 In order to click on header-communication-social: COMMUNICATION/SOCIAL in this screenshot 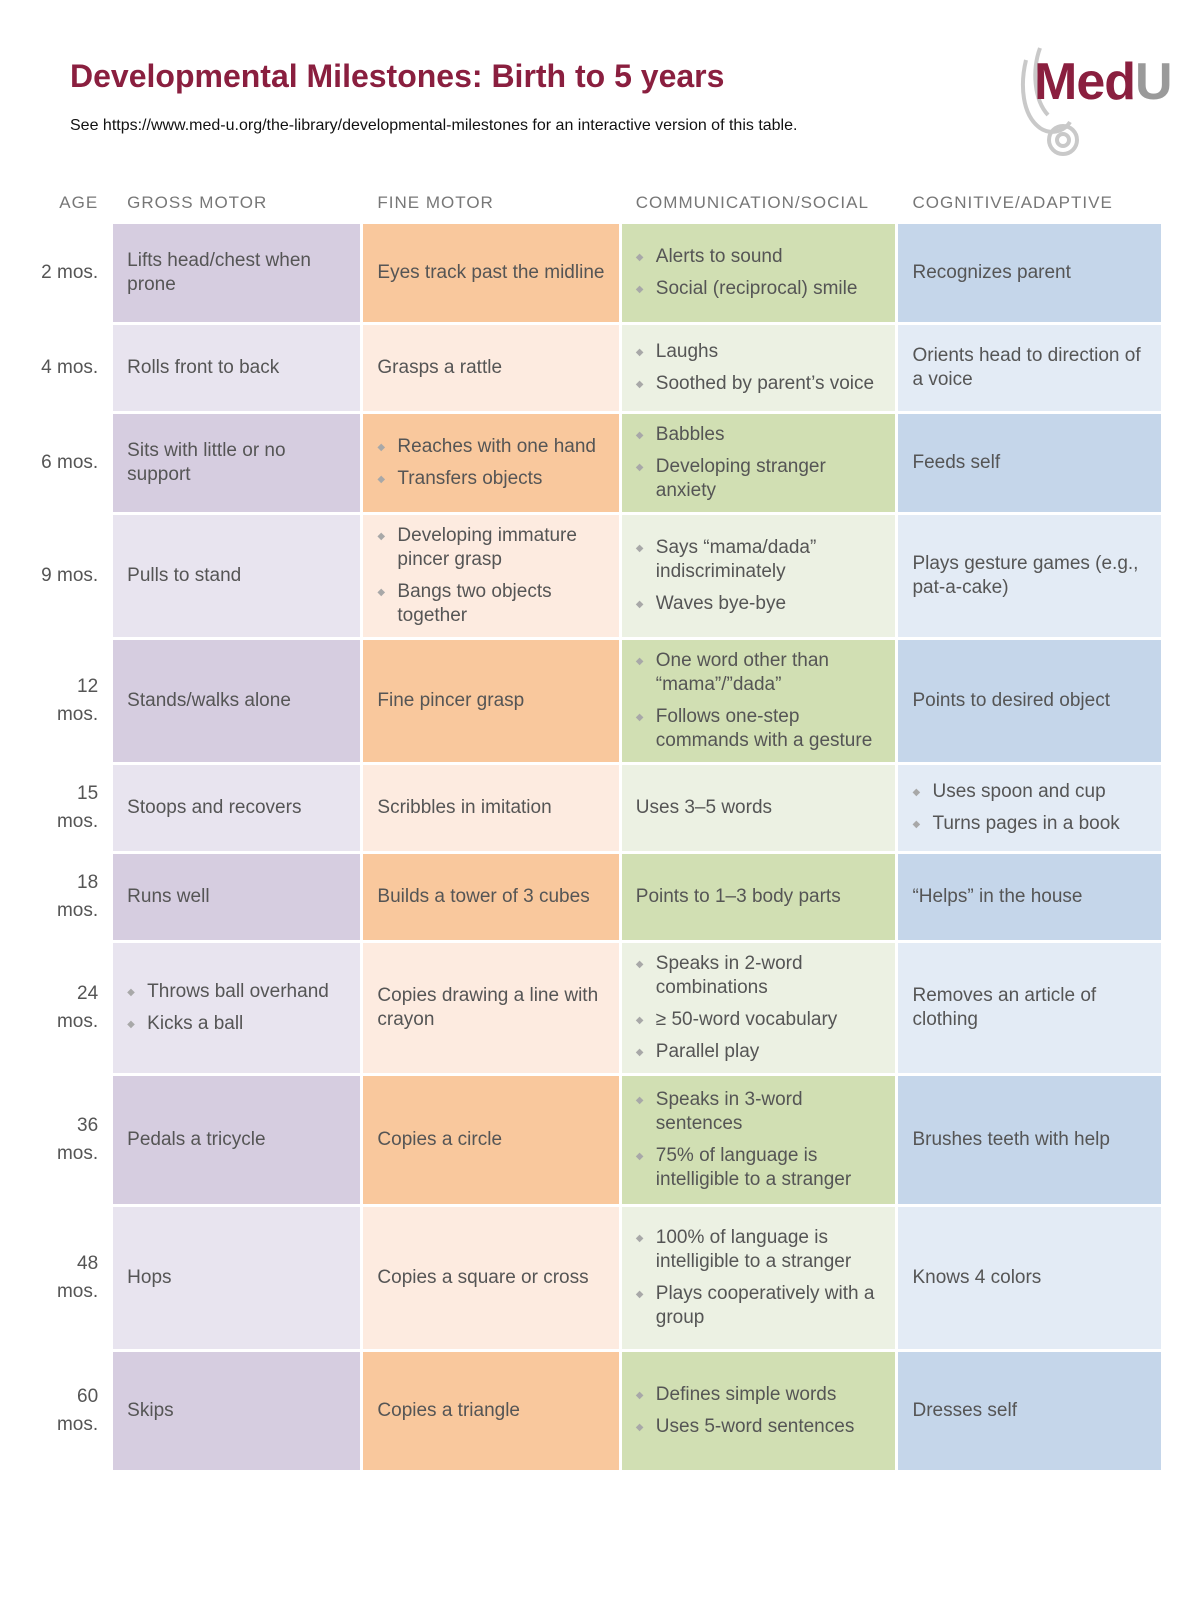, I will do `click(752, 202)`.